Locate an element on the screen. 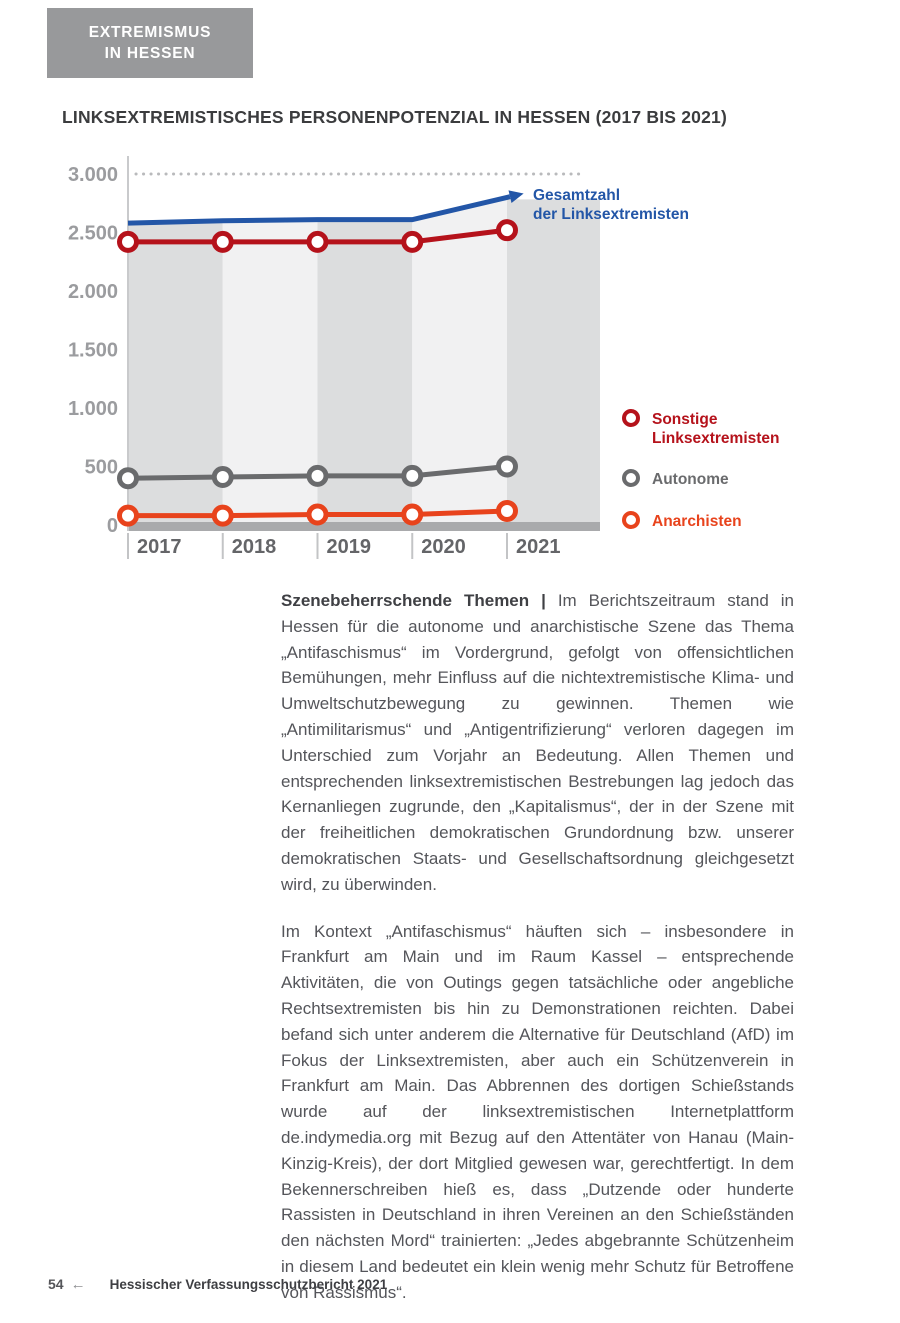  legend-gesamtzahl-label: Gesamtzahl der Linksextremisten is located at coordinates (611, 205).